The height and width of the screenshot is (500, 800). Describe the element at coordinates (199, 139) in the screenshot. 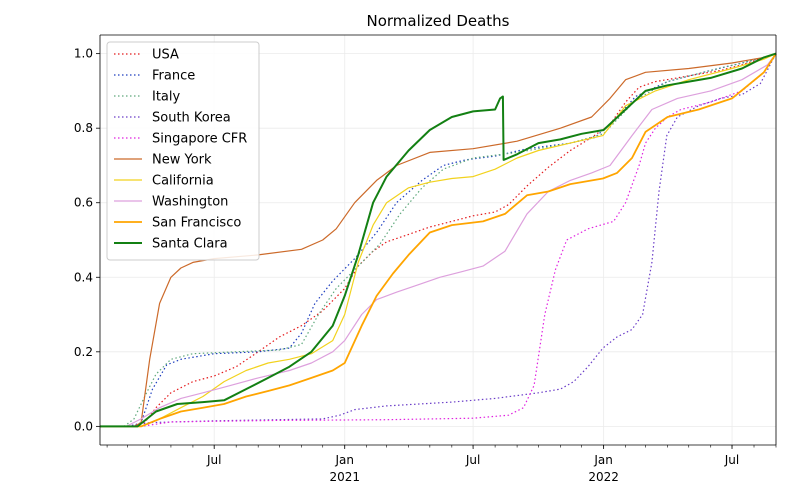

I see `legend-label: Singapore CFR` at that location.